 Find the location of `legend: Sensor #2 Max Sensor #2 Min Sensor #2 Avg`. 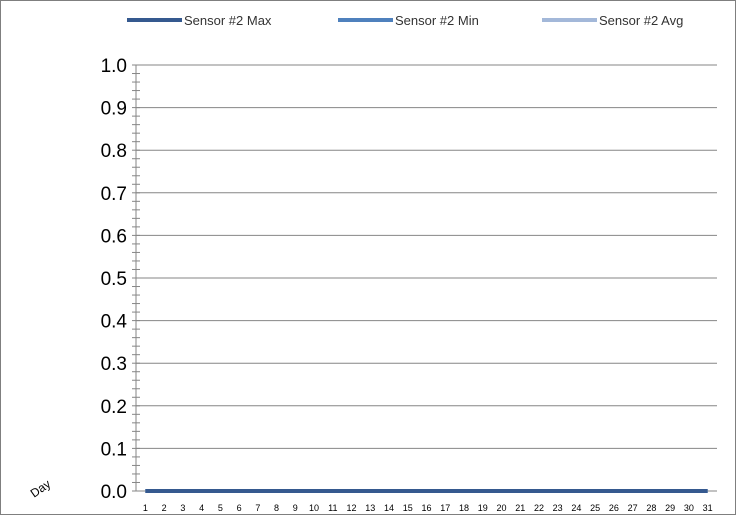

legend: Sensor #2 Max Sensor #2 Min Sensor #2 Avg is located at coordinates (405, 20).